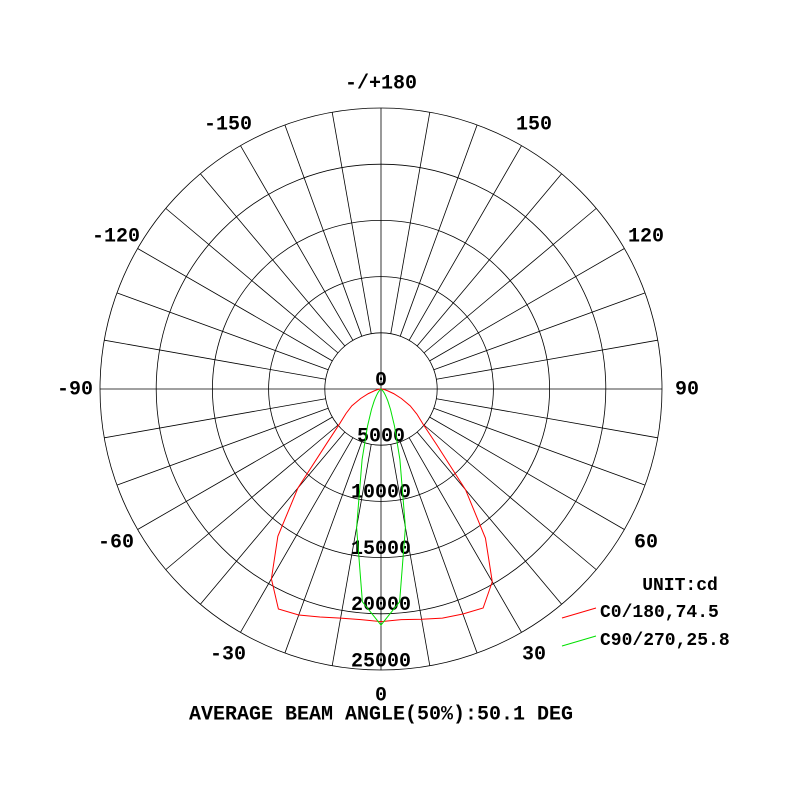 This screenshot has height=800, width=800. Describe the element at coordinates (646, 236) in the screenshot. I see `theta-tick-label: 120` at that location.